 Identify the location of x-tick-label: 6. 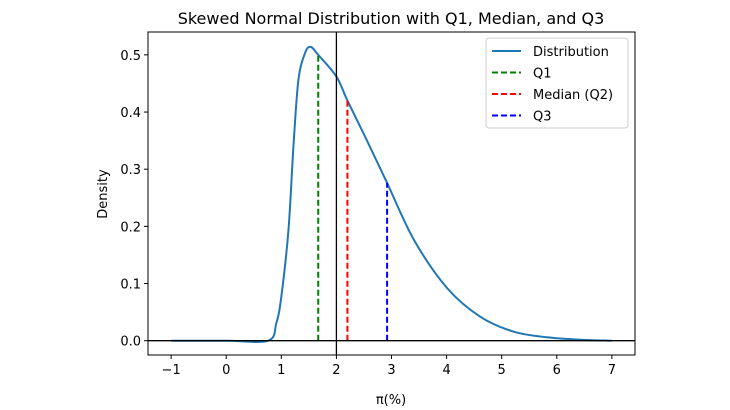
(557, 370).